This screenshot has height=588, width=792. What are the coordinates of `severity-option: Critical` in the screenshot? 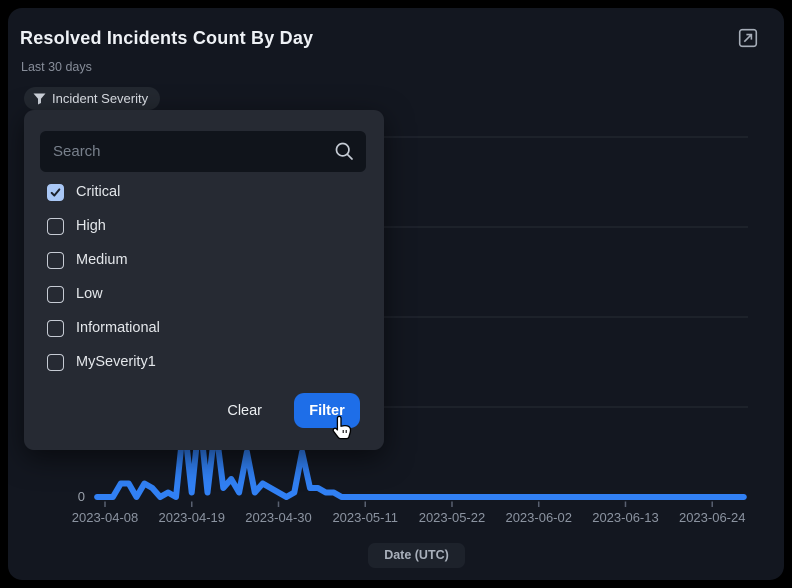 It's located at (204, 192).